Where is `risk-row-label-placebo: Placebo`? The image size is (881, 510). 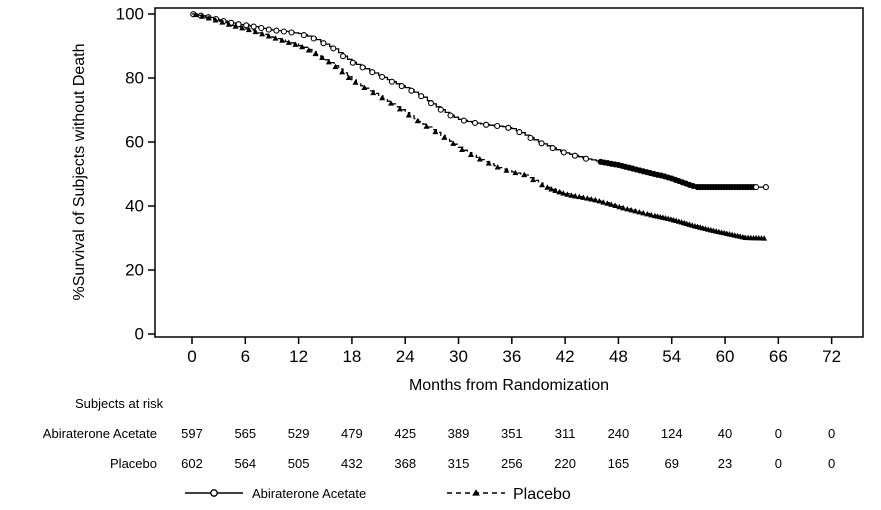 risk-row-label-placebo: Placebo is located at coordinates (133, 463).